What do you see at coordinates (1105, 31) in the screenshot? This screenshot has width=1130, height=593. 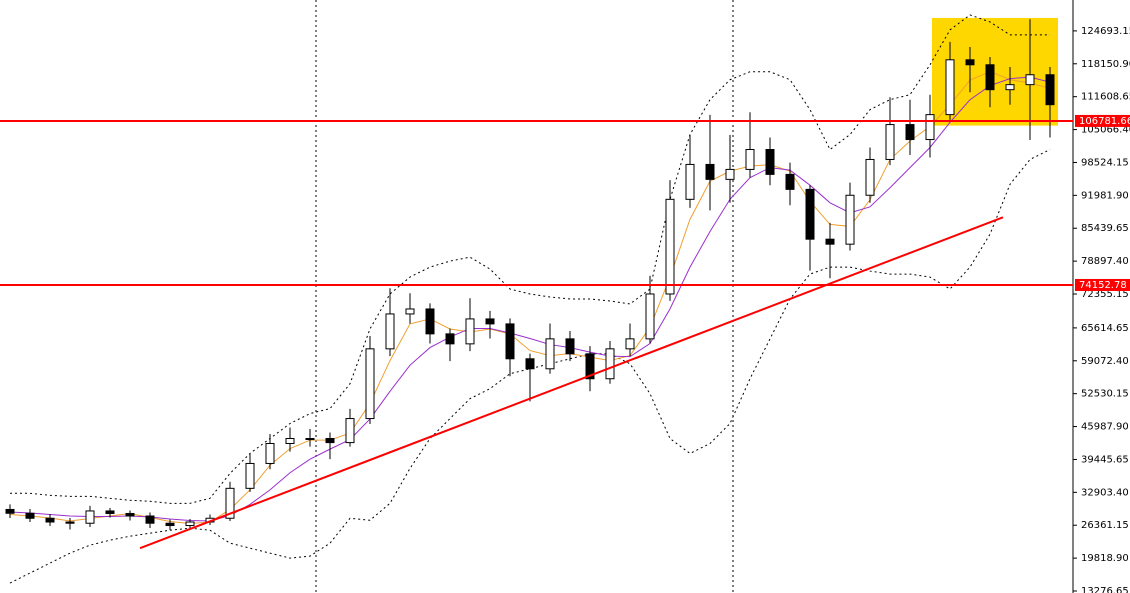 I see `y-tick-label: 124693.15` at bounding box center [1105, 31].